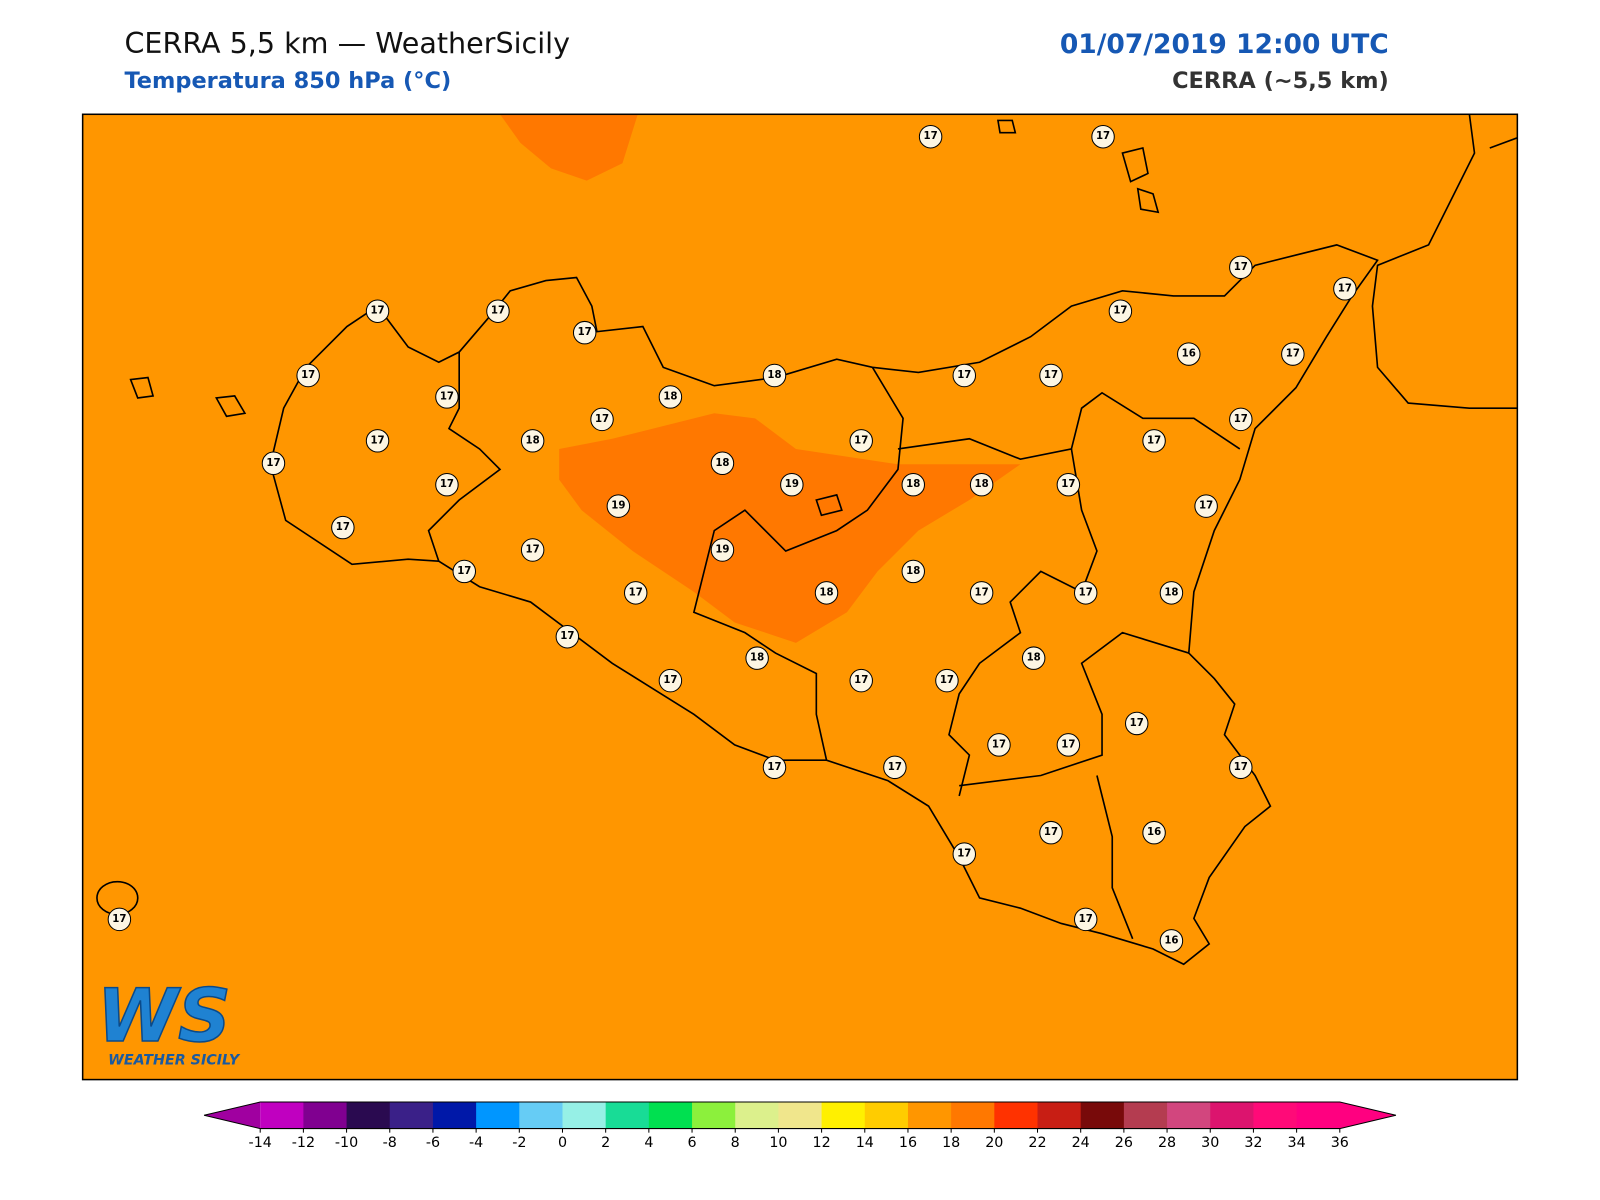 The height and width of the screenshot is (1200, 1600). What do you see at coordinates (735, 1143) in the screenshot?
I see `colorbar-tick-label: 8` at bounding box center [735, 1143].